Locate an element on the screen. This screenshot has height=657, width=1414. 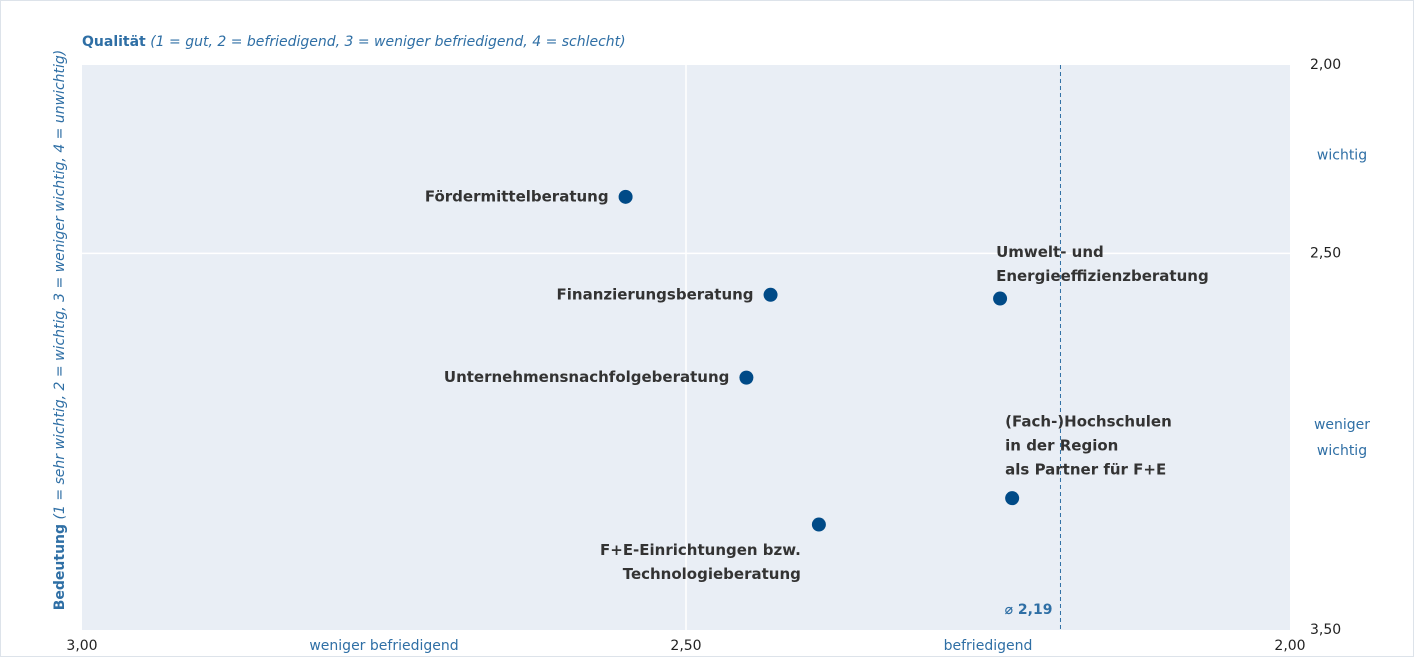
point-label: Umwelt- und is located at coordinates (1050, 252).